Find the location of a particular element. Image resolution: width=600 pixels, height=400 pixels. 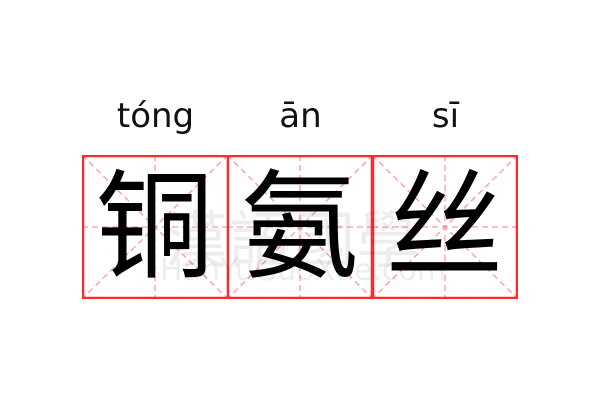

grid-cell-1: 铜 is located at coordinates (155, 227).